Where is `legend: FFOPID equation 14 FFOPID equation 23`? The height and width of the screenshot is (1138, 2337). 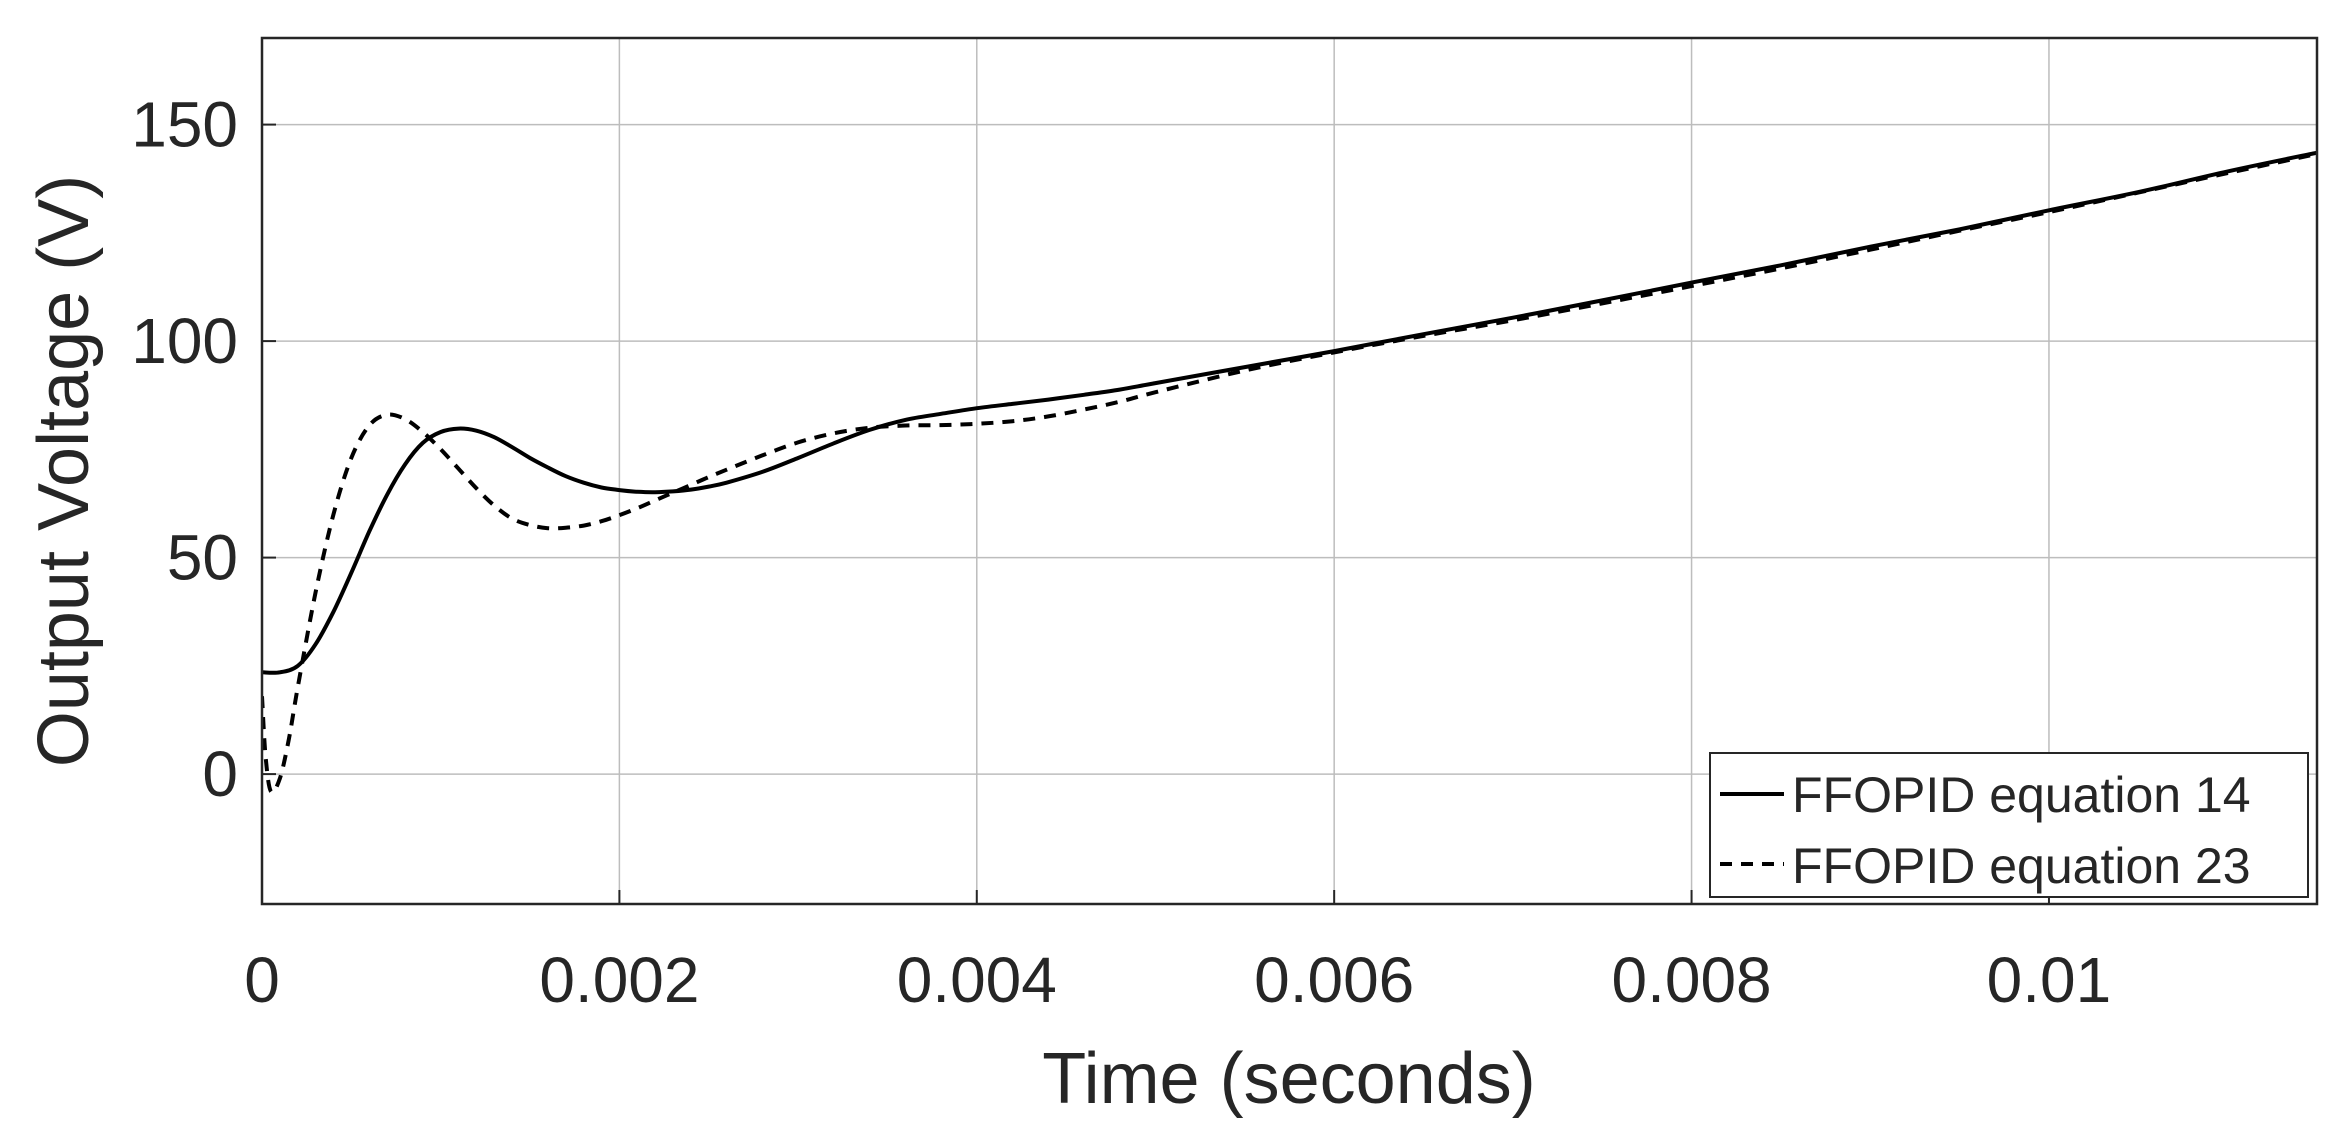
legend: FFOPID equation 14 FFOPID equation 23 is located at coordinates (2009, 825).